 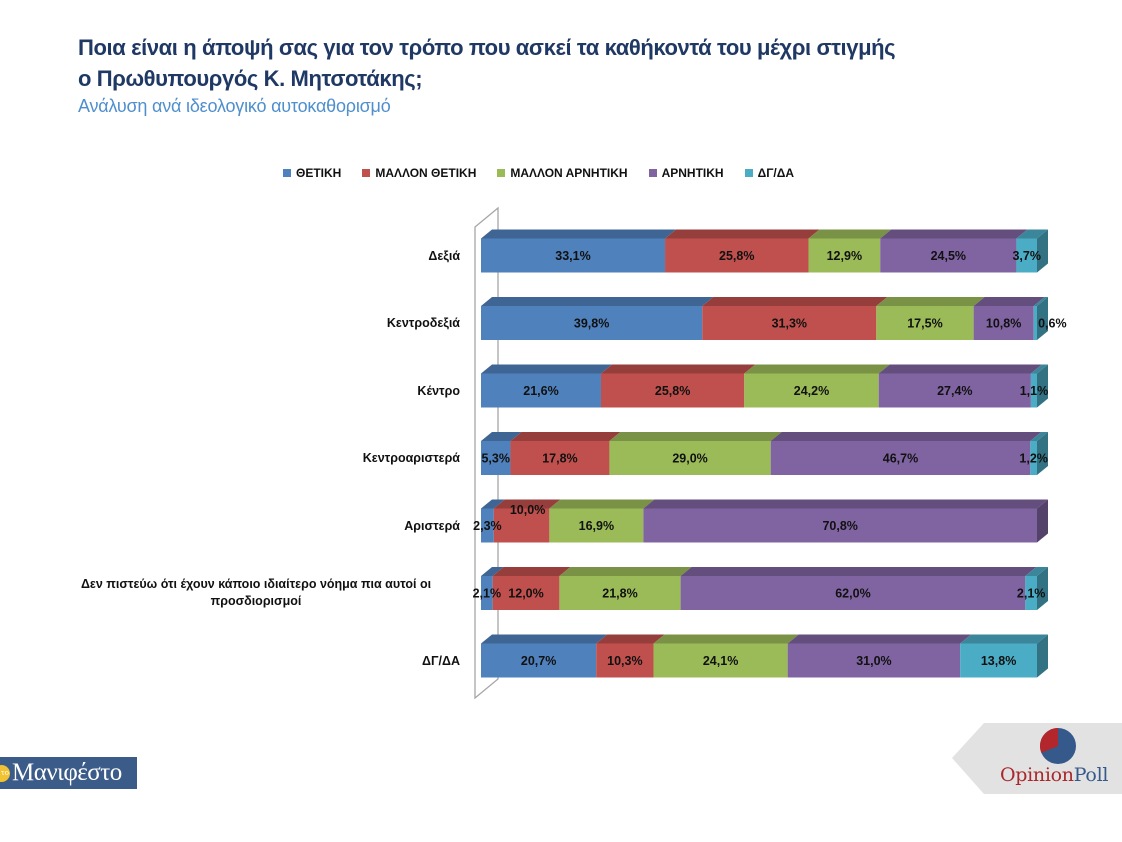 I want to click on data-label-rather-negative: 17,5%, so click(x=924, y=324).